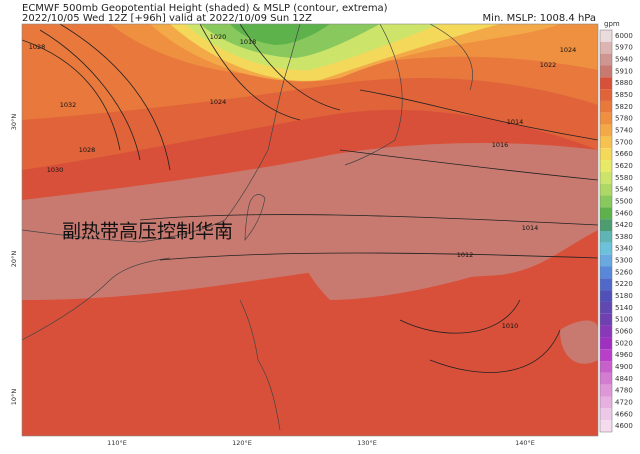 The height and width of the screenshot is (454, 640). Describe the element at coordinates (242, 443) in the screenshot. I see `lon-label: 120°E` at that location.